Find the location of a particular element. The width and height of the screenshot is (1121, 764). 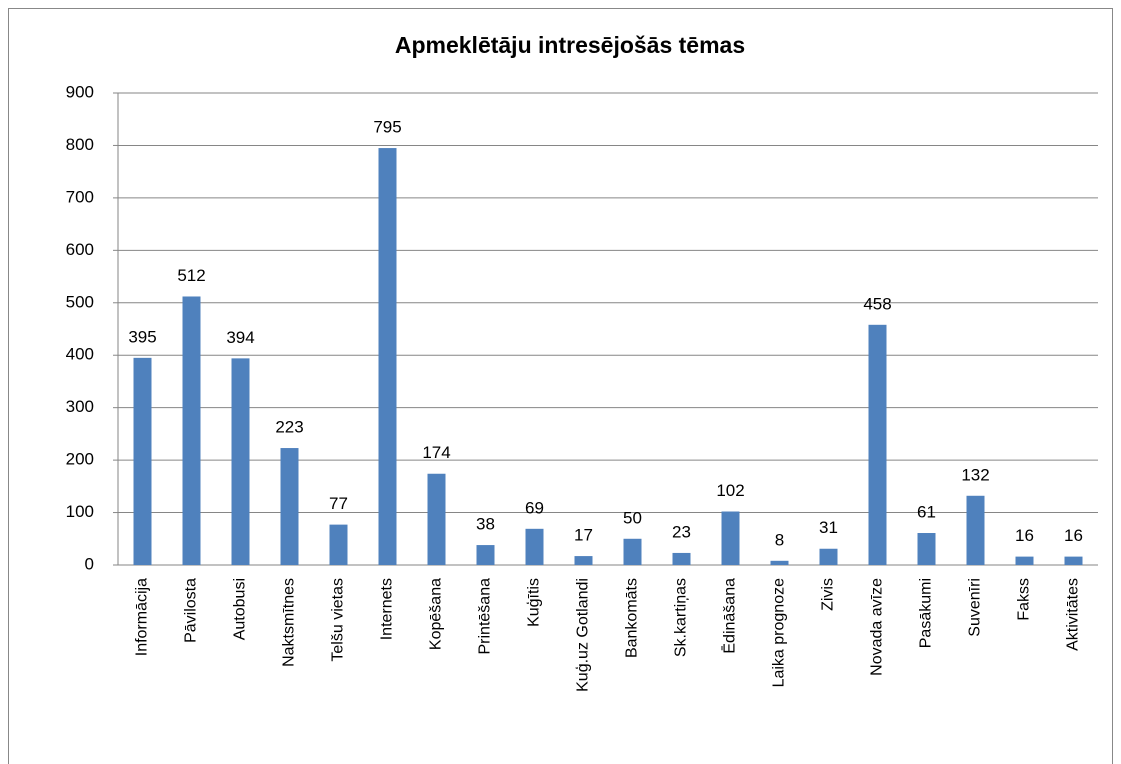

y-tick-label: 0 is located at coordinates (89, 563).